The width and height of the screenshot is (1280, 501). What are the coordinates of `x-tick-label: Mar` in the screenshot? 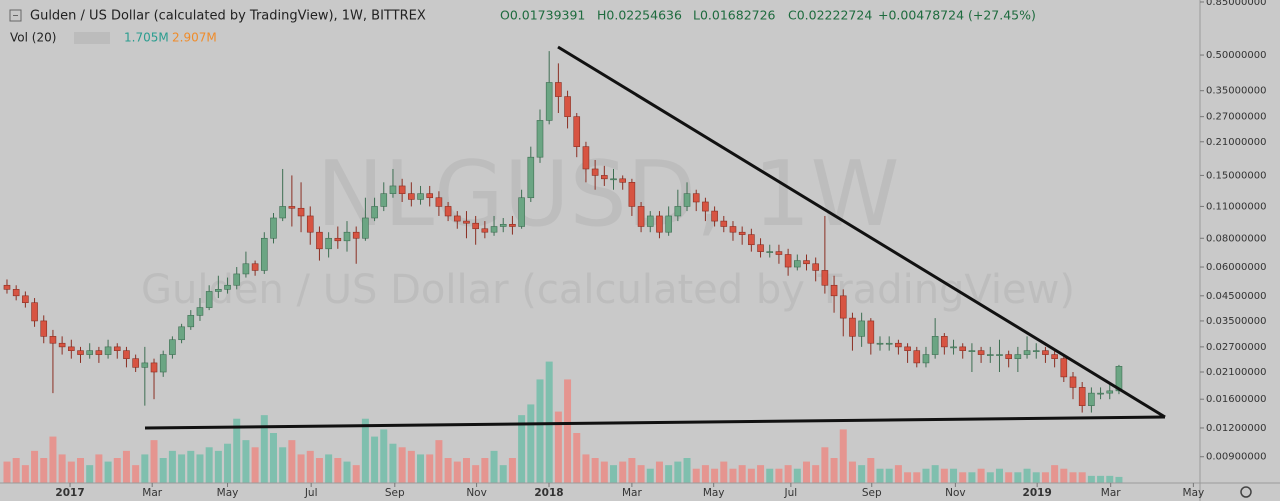 It's located at (1111, 493).